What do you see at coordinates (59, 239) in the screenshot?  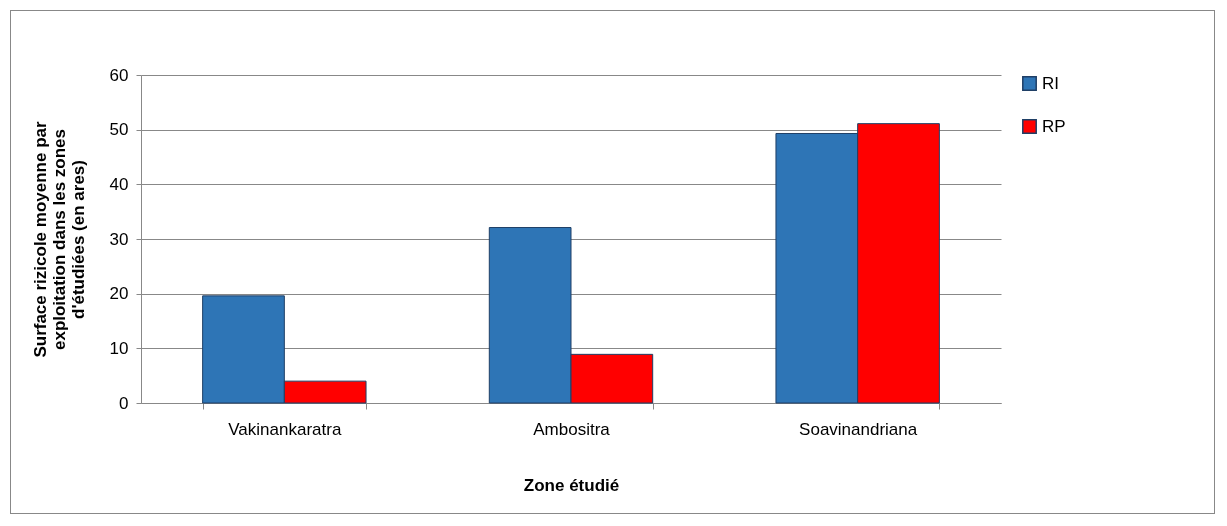 I see `y-axis-title: Surface rizicole moyenne par exploitation dans les zones d'étudiées (en ares)` at bounding box center [59, 239].